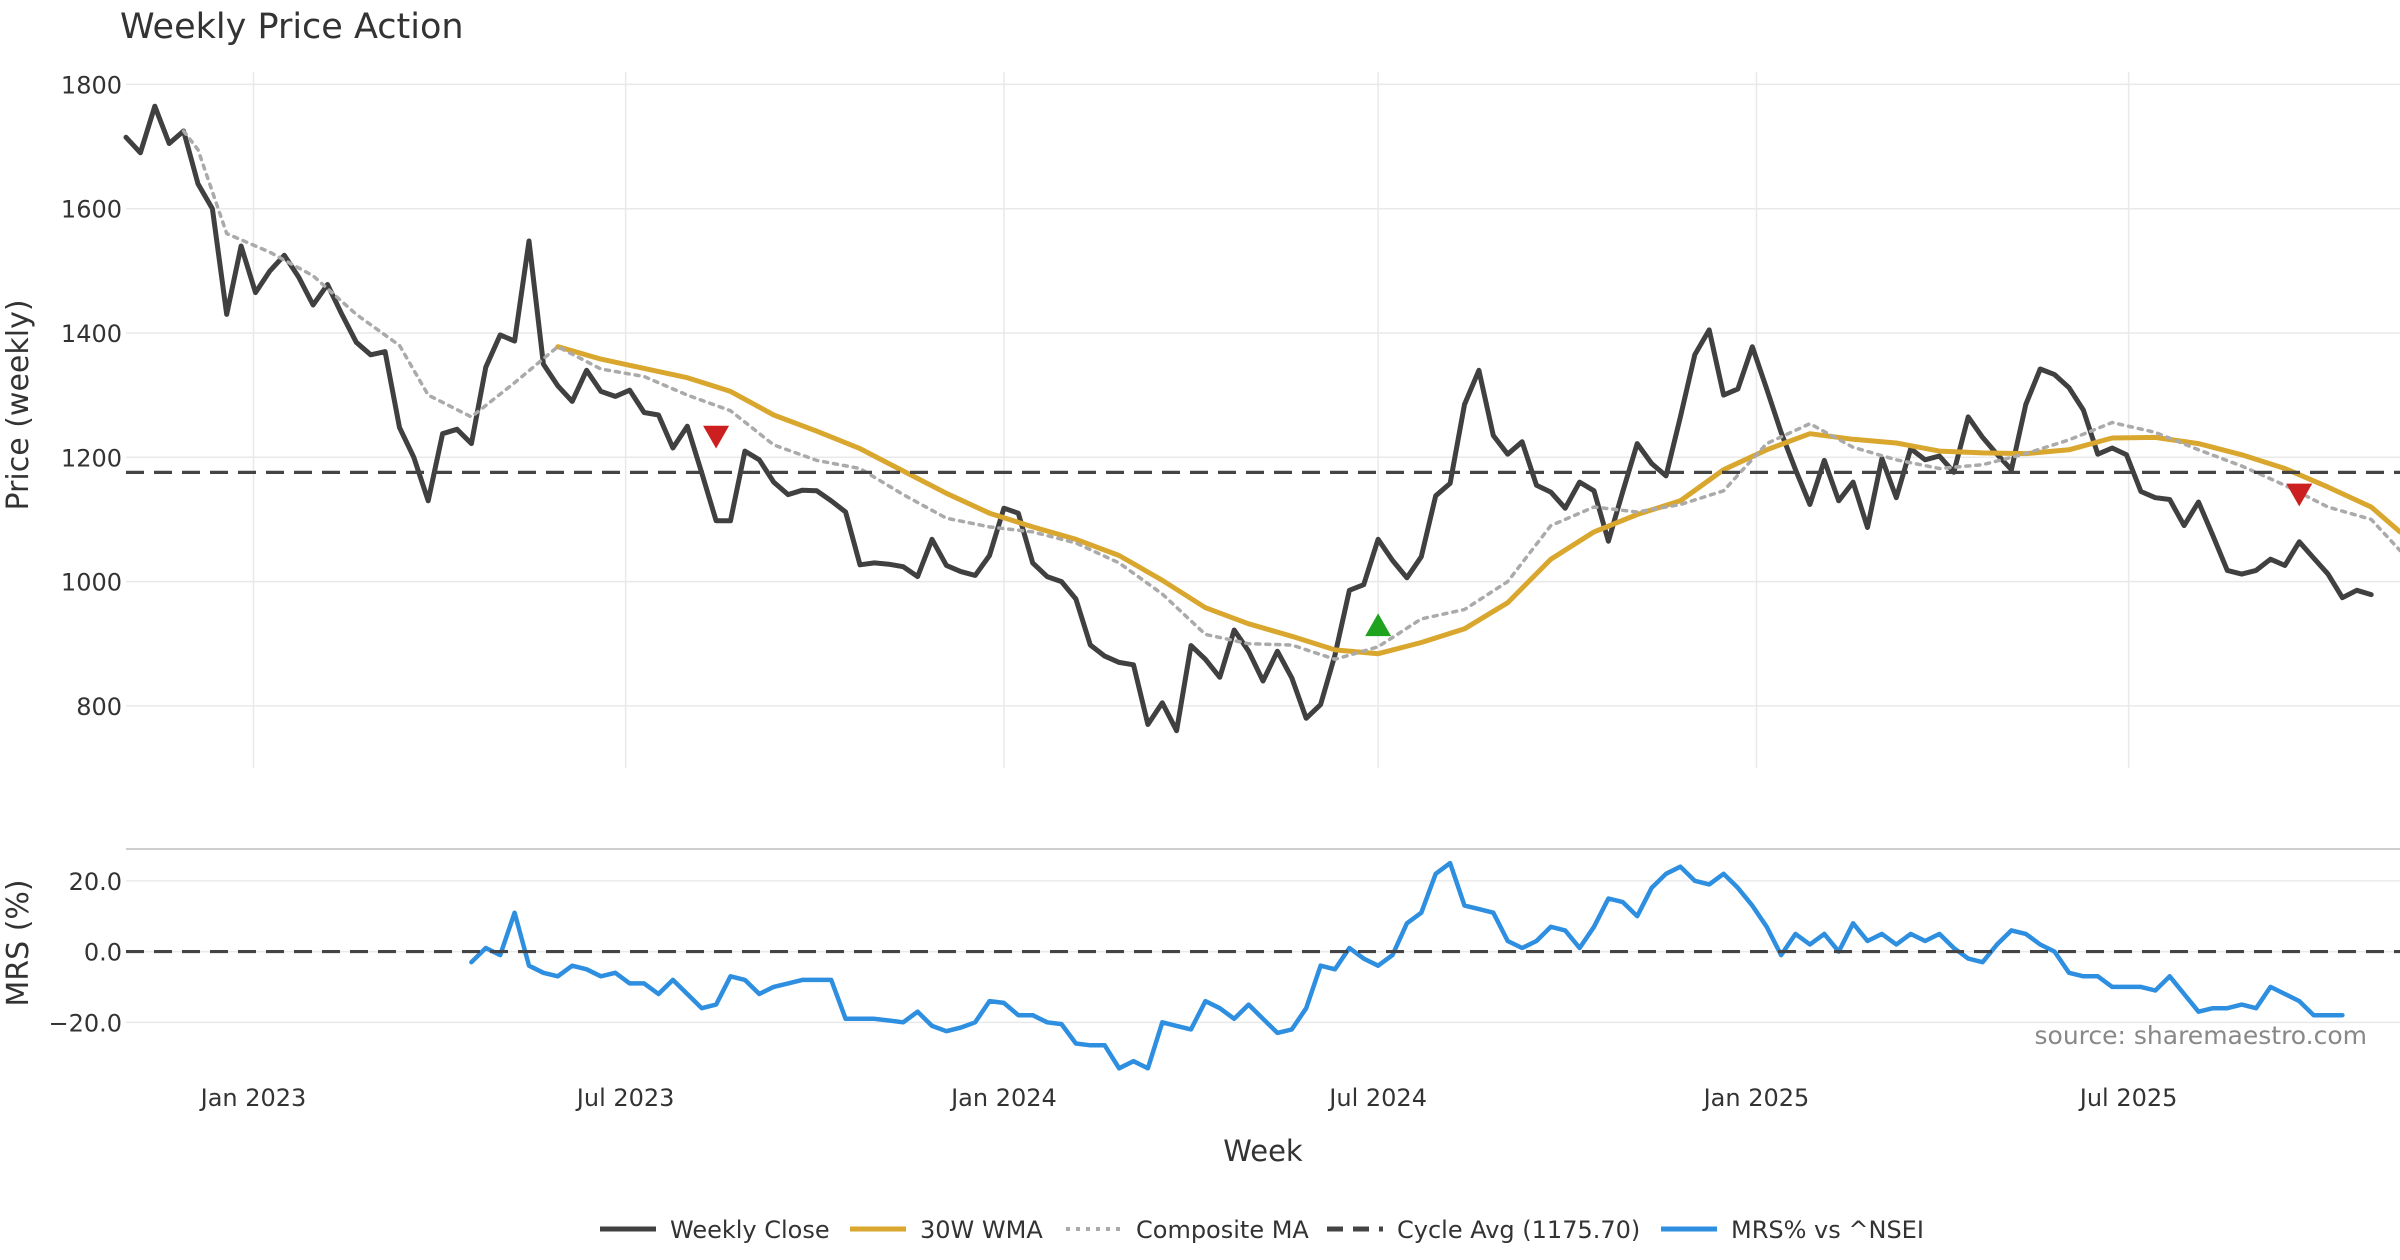  What do you see at coordinates (1222, 1230) in the screenshot?
I see `legend-label-composite-ma: Composite MA` at bounding box center [1222, 1230].